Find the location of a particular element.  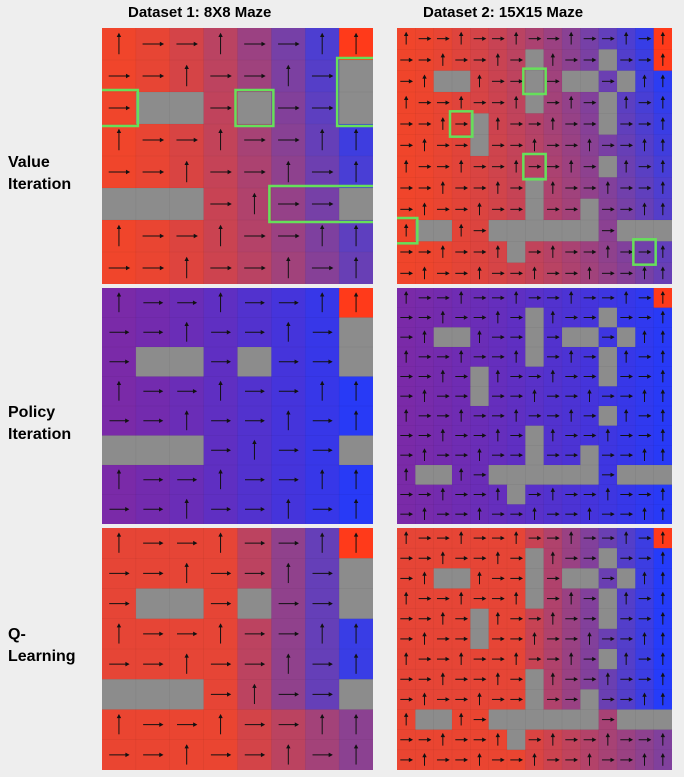

row-title-q-learning: Q- Learning is located at coordinates (42, 646).